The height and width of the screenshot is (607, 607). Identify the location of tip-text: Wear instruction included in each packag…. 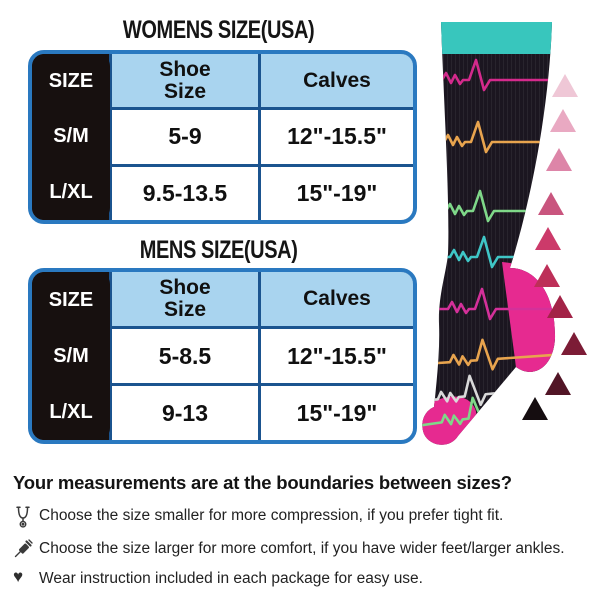
(231, 578).